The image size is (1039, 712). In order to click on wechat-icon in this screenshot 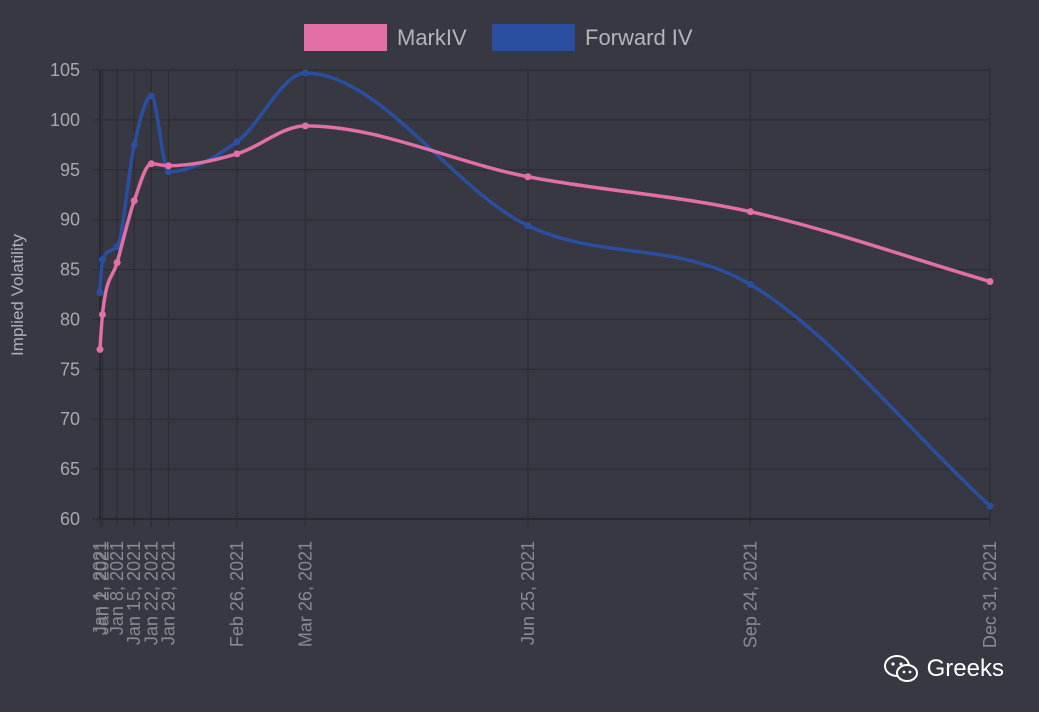, I will do `click(900, 668)`.